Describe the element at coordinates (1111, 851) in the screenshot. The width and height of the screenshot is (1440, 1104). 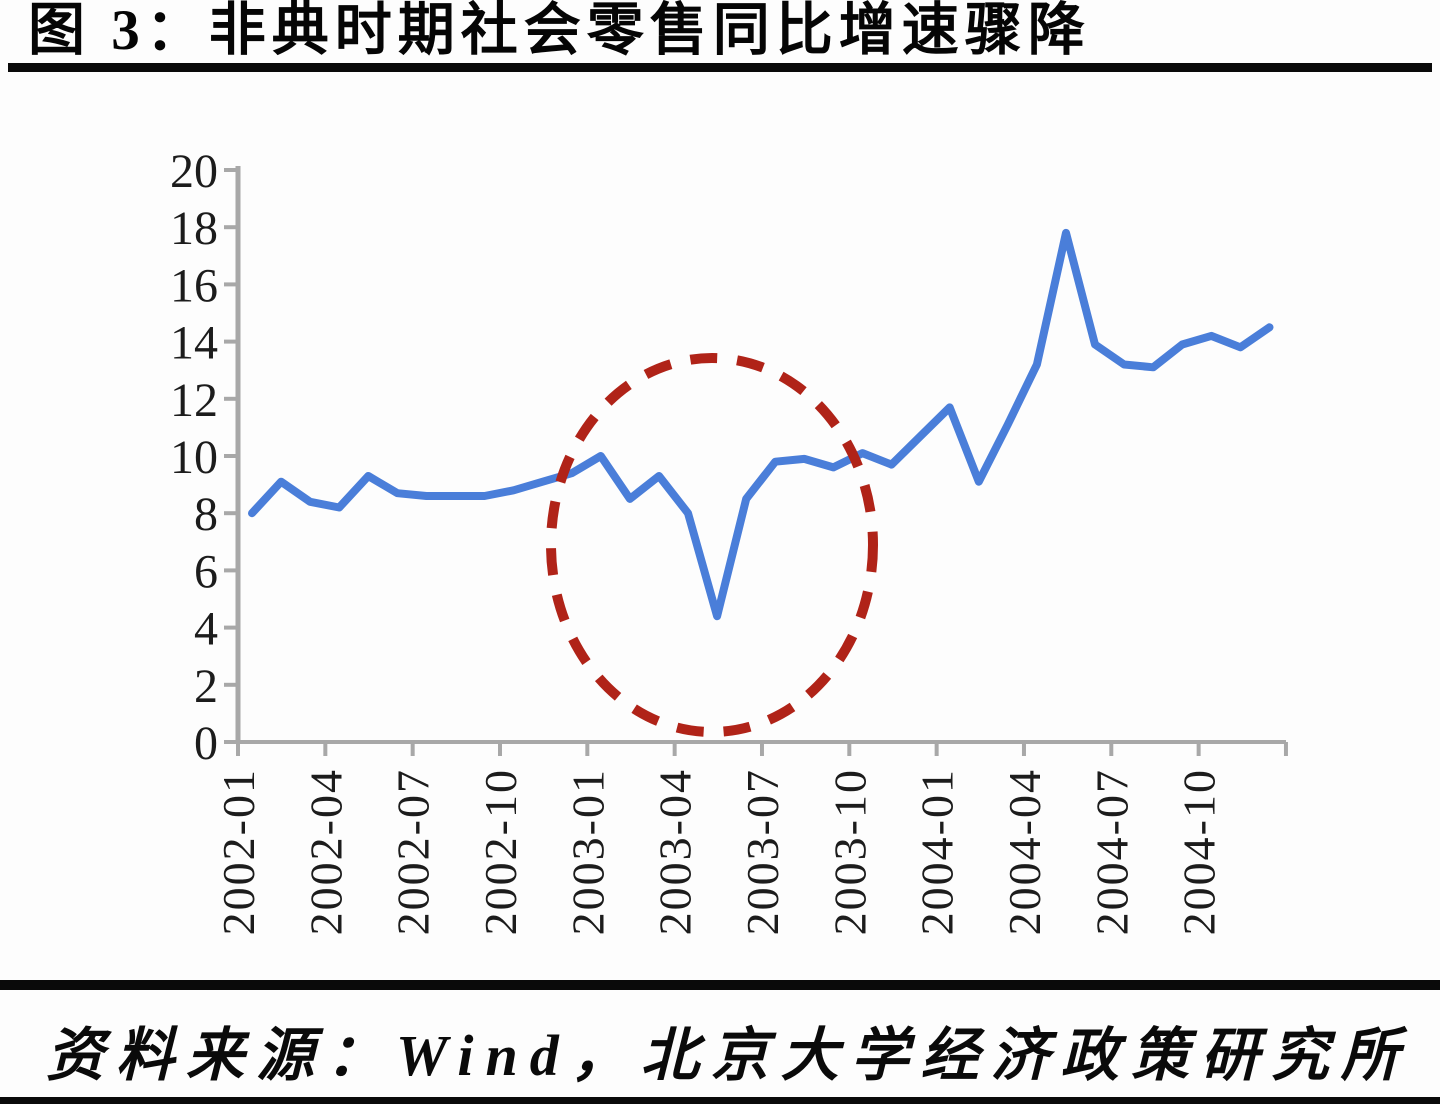
I see `x-tick-label: 2004-07` at that location.